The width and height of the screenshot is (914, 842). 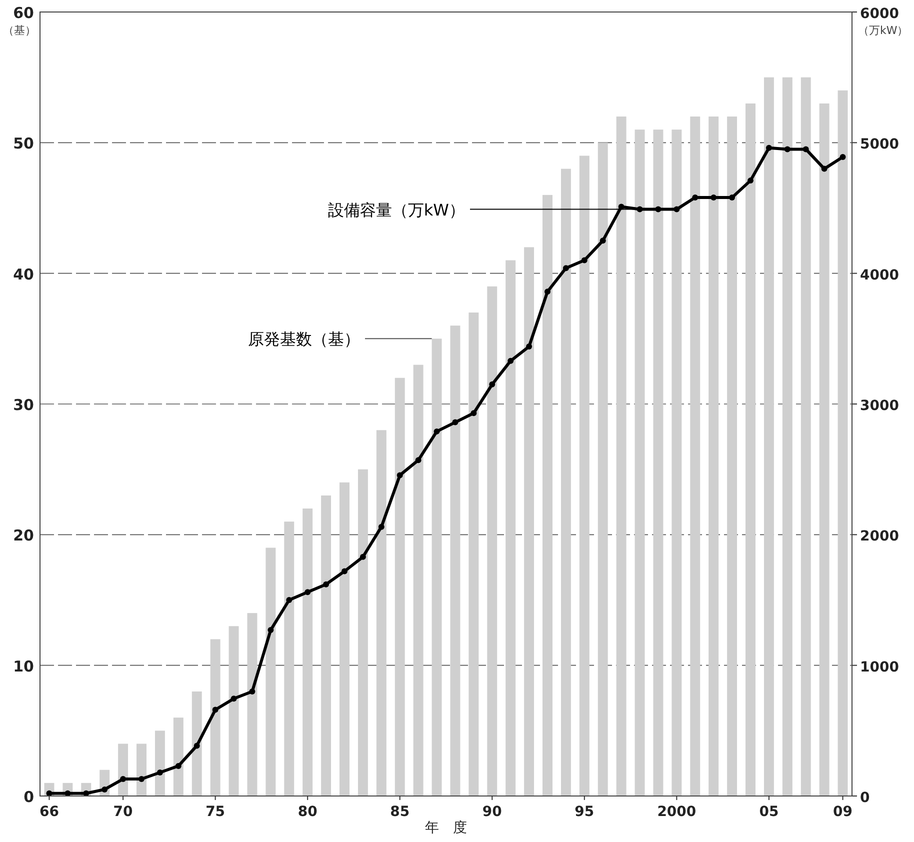 I want to click on y2-tick-label: 3000, so click(x=880, y=406).